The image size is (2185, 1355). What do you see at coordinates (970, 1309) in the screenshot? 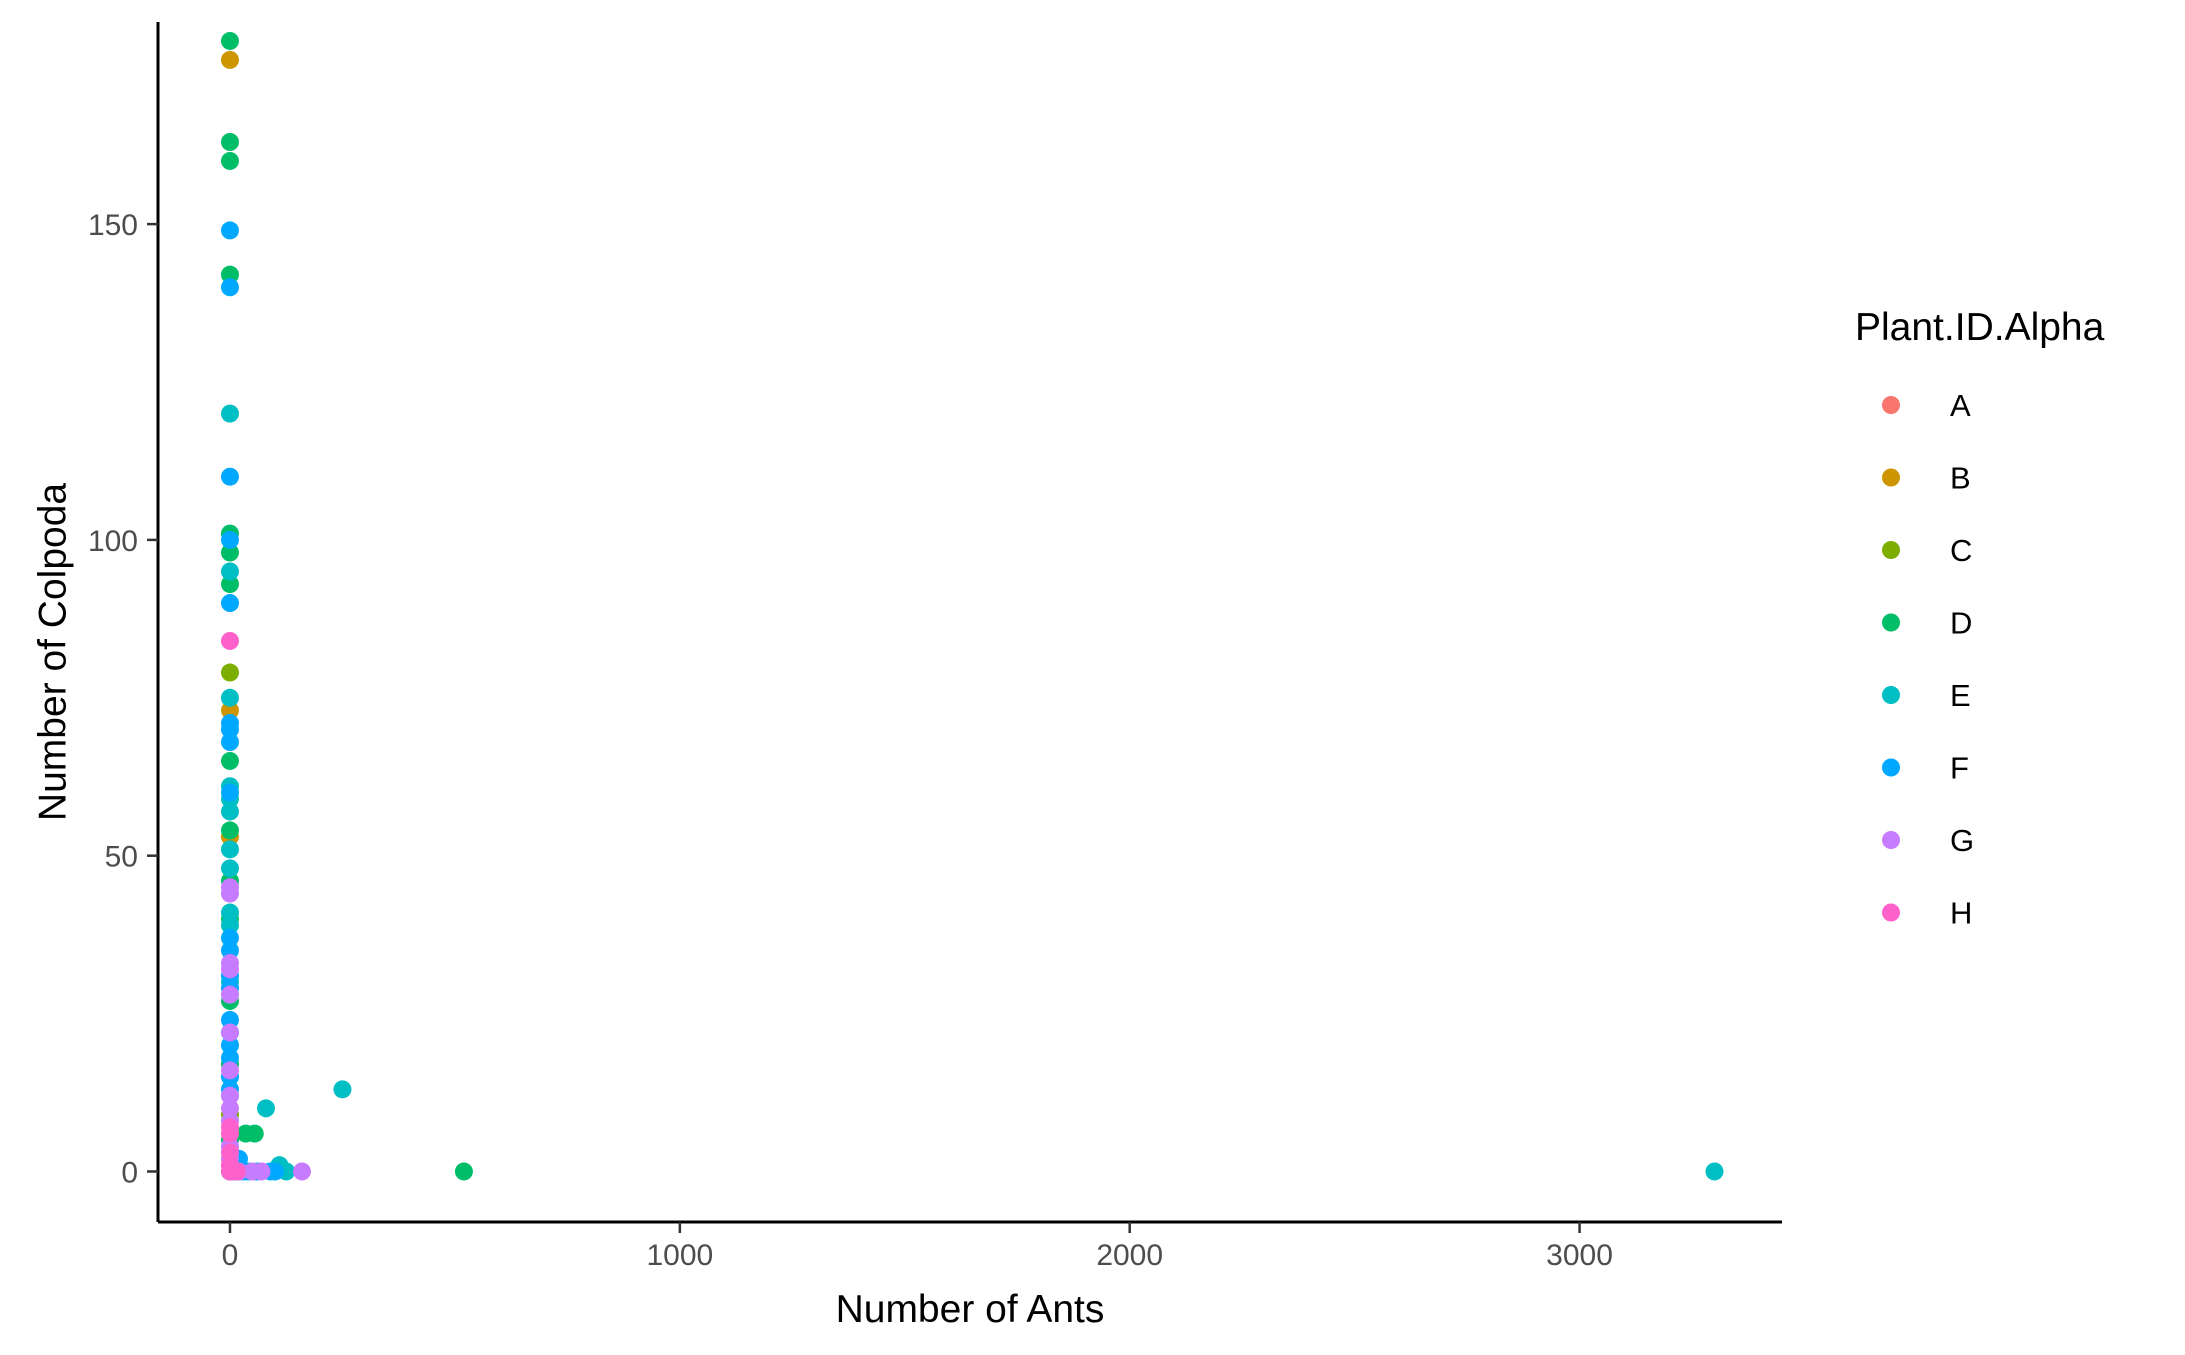
I see `x-axis-title: Number of Ants` at bounding box center [970, 1309].